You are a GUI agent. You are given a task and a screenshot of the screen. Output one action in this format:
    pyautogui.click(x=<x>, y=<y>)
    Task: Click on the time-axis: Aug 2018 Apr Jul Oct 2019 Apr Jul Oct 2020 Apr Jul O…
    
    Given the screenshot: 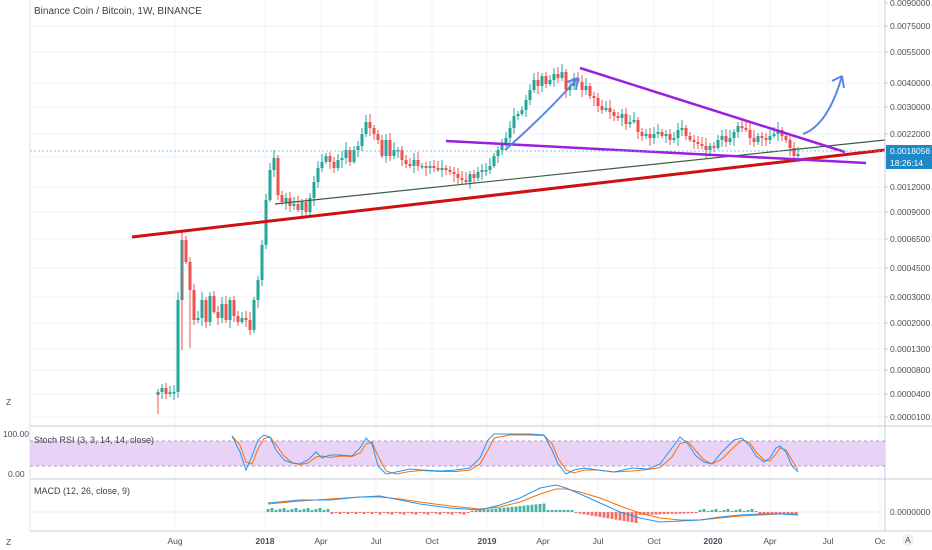 What is the action you would take?
    pyautogui.click(x=526, y=541)
    